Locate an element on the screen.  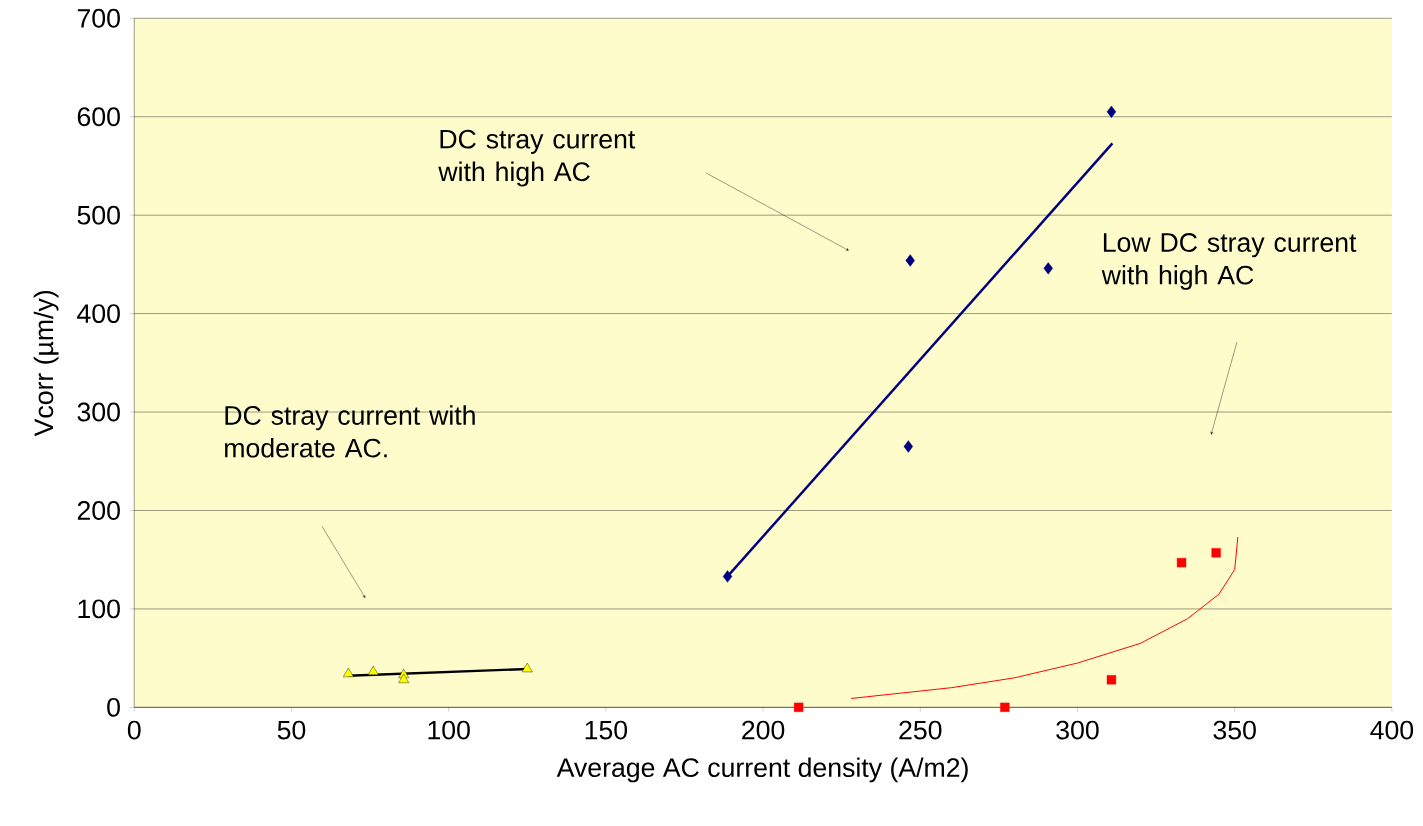
y-axis-title: Vcorr (µm/y) is located at coordinates (46, 364).